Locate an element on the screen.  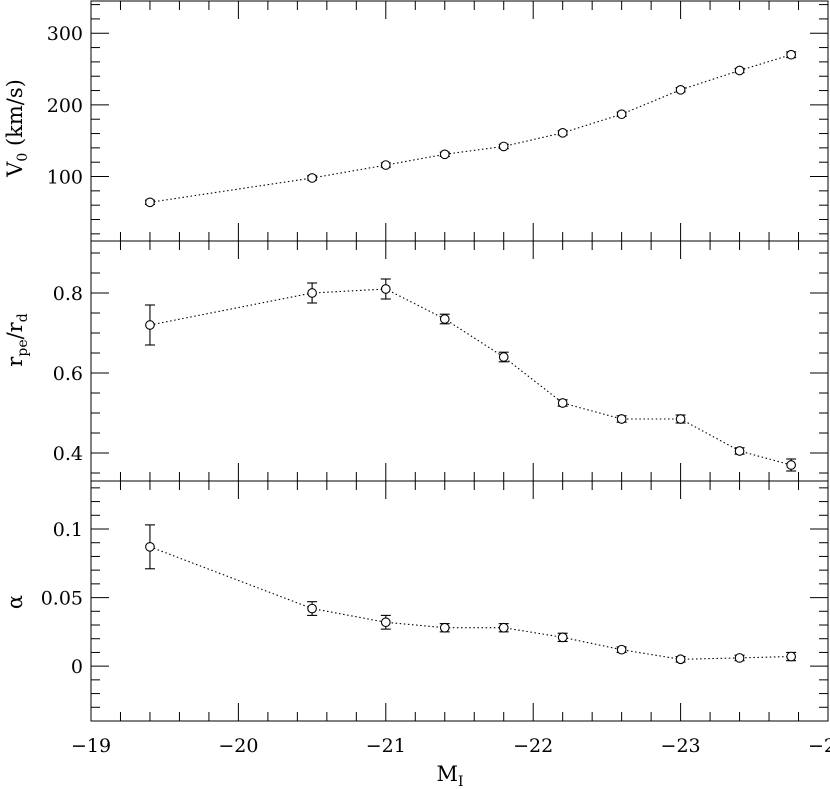
y-axis-label-rpe-mid: /r is located at coordinates (15, 330).